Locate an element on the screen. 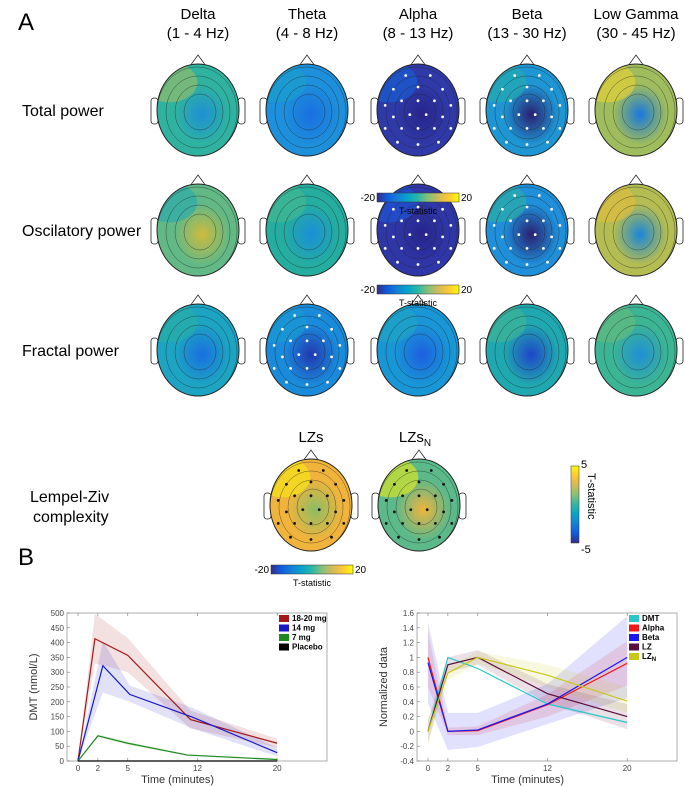 The height and width of the screenshot is (786, 685). y-tick-label: 200 is located at coordinates (58, 702).